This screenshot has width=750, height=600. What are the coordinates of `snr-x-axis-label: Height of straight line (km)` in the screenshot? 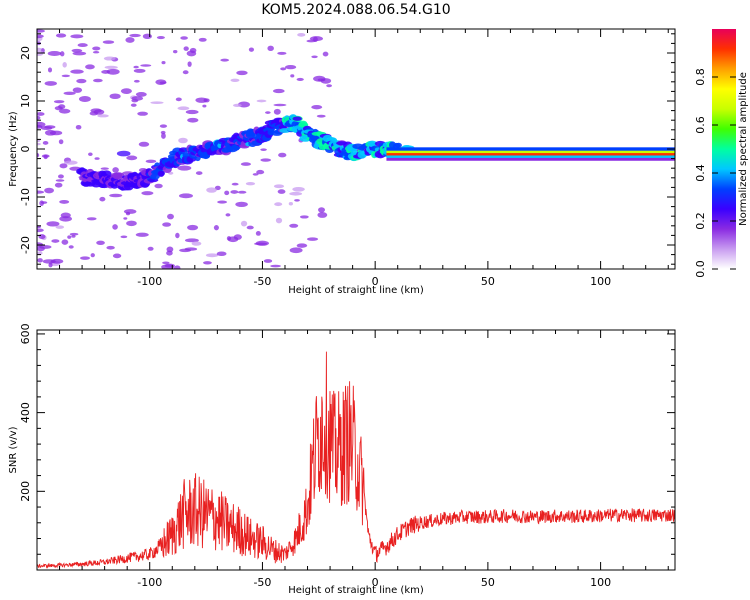 It's located at (356, 590).